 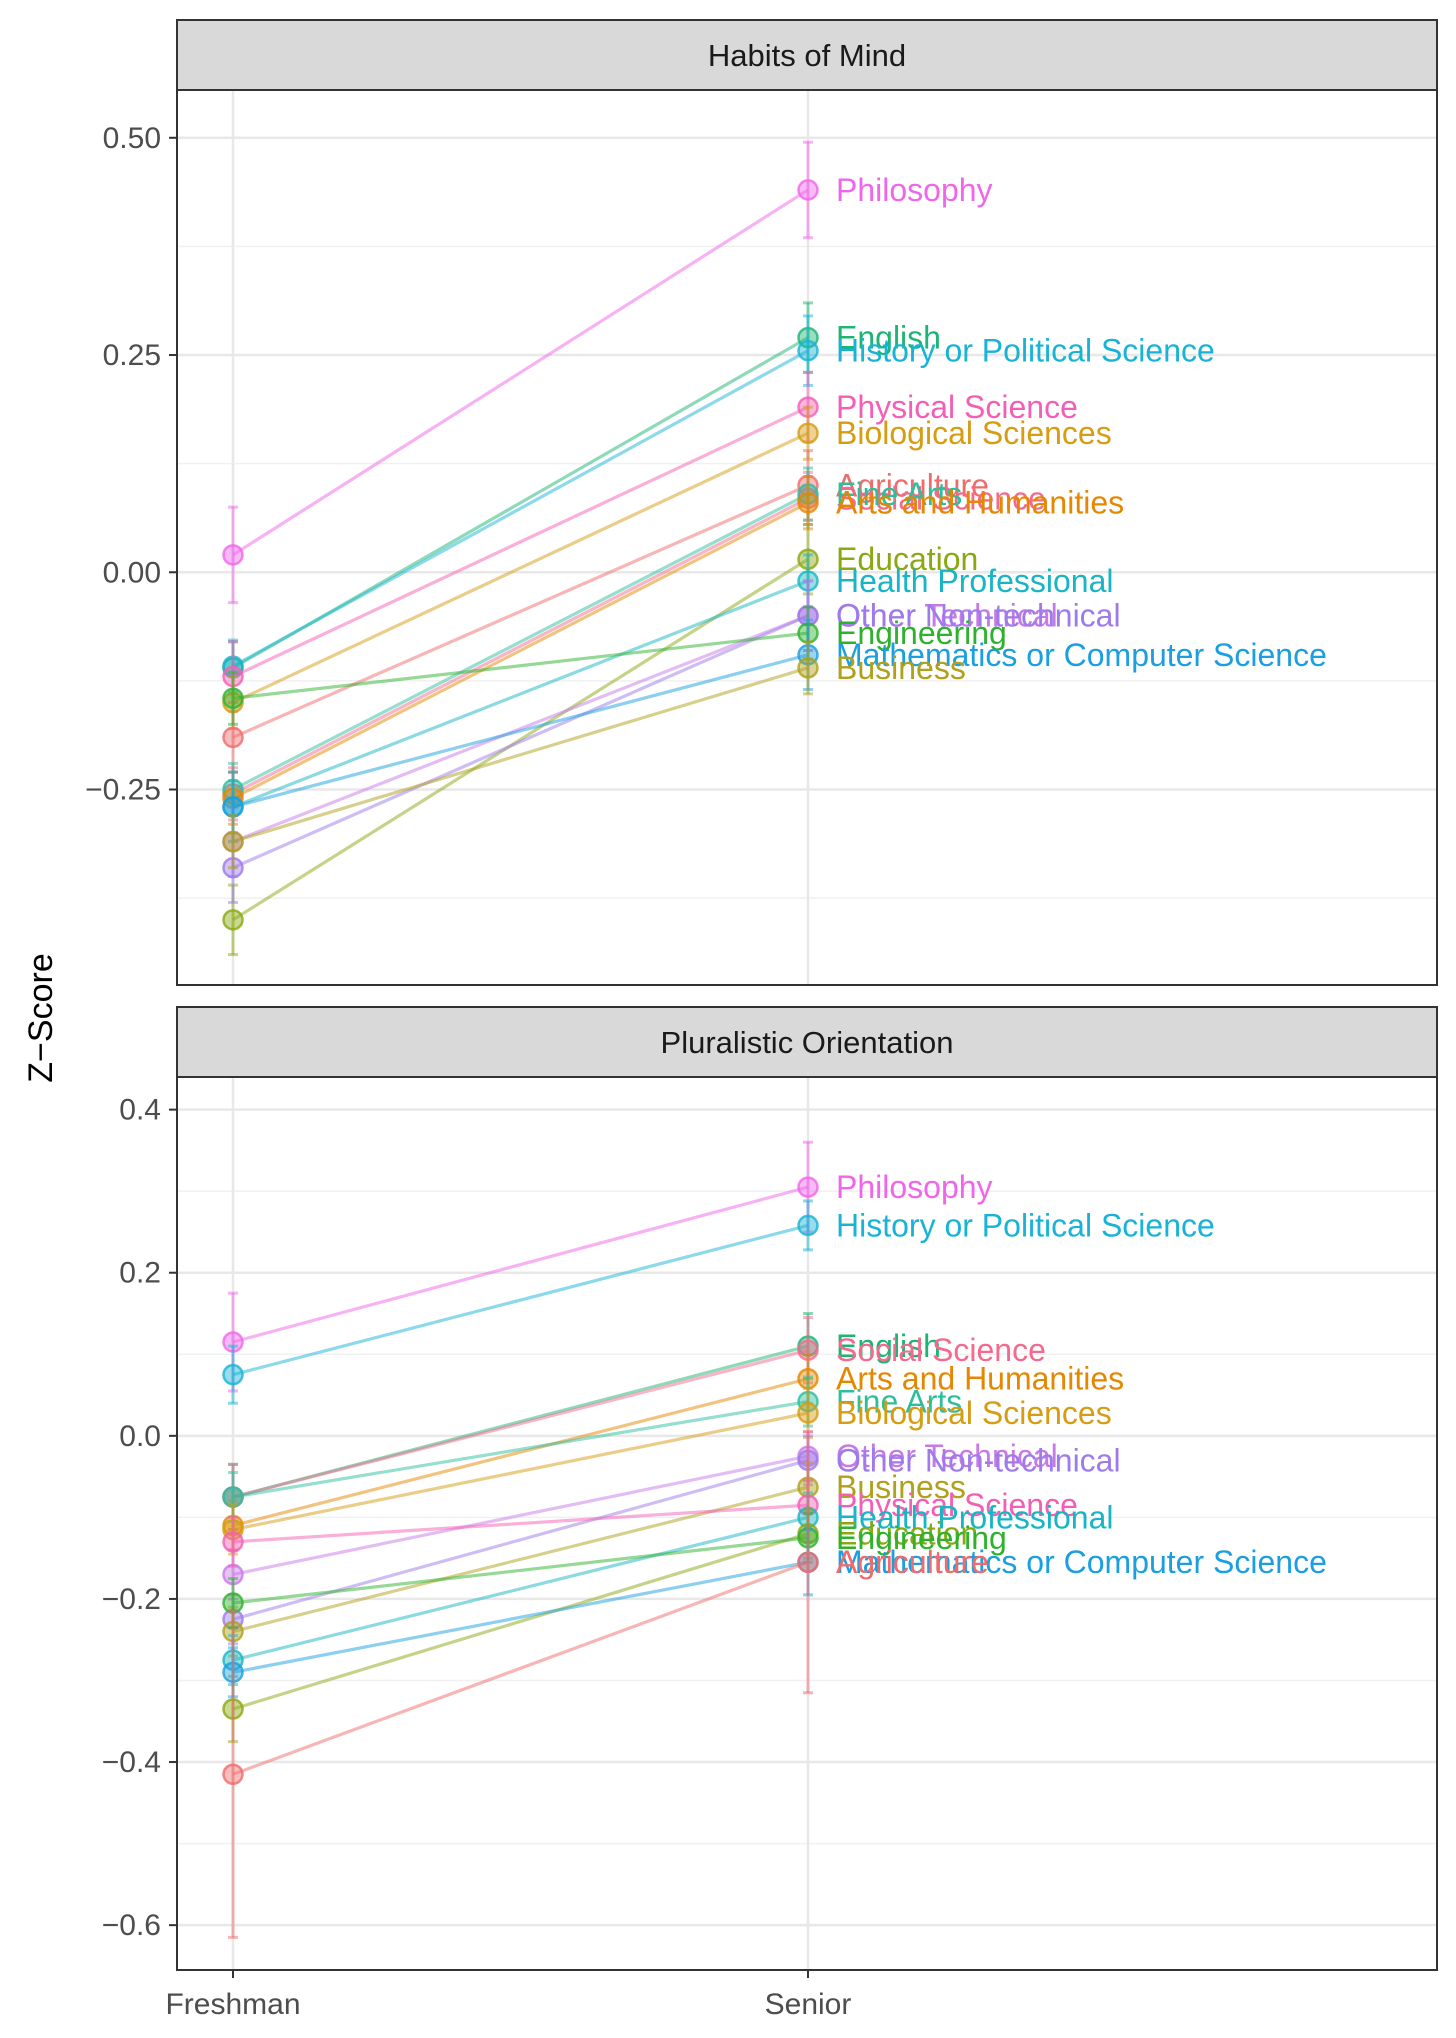 I want to click on x-tick-label: Freshman, so click(x=232, y=2004).